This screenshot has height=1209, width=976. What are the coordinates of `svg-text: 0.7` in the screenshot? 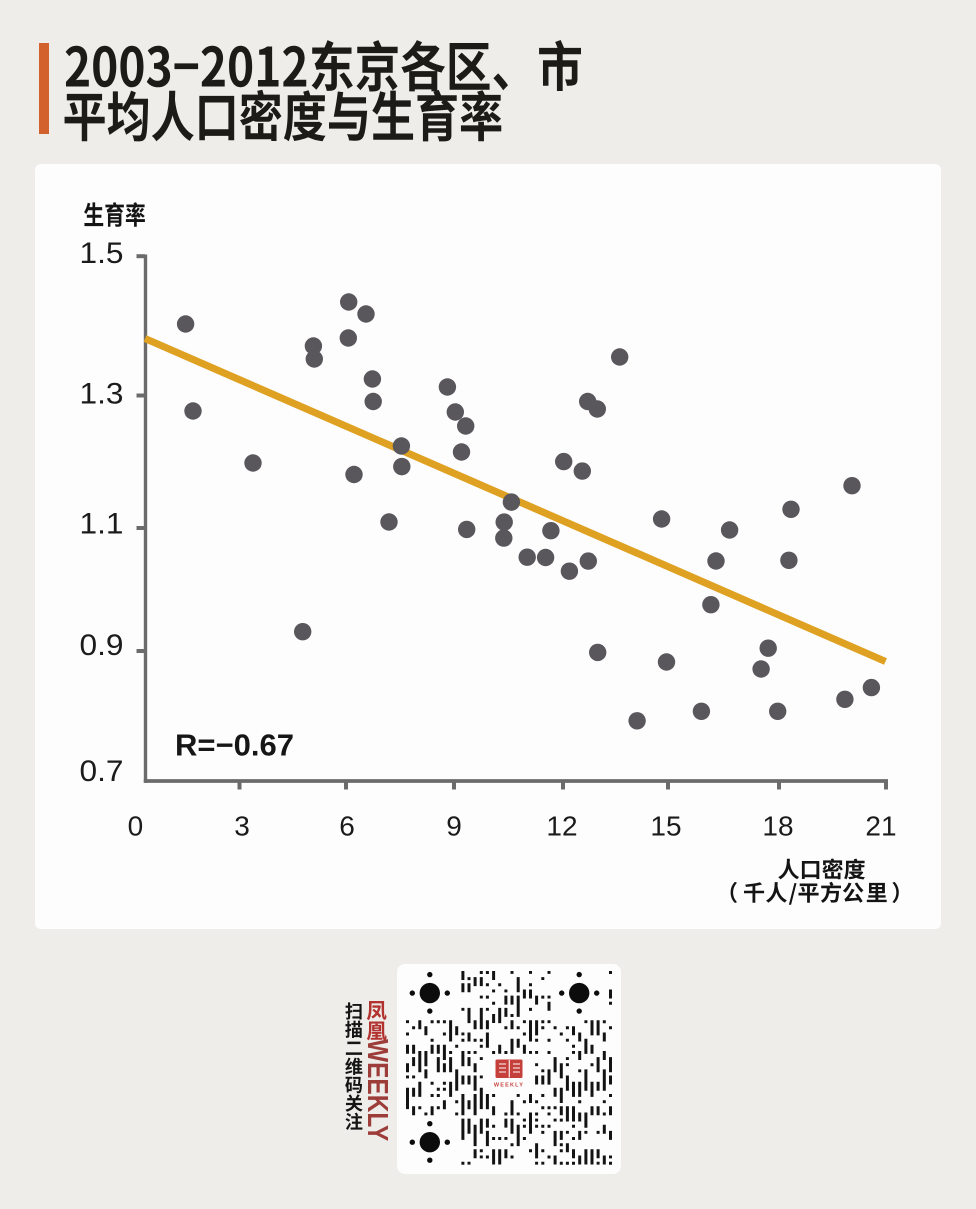 It's located at (102, 771).